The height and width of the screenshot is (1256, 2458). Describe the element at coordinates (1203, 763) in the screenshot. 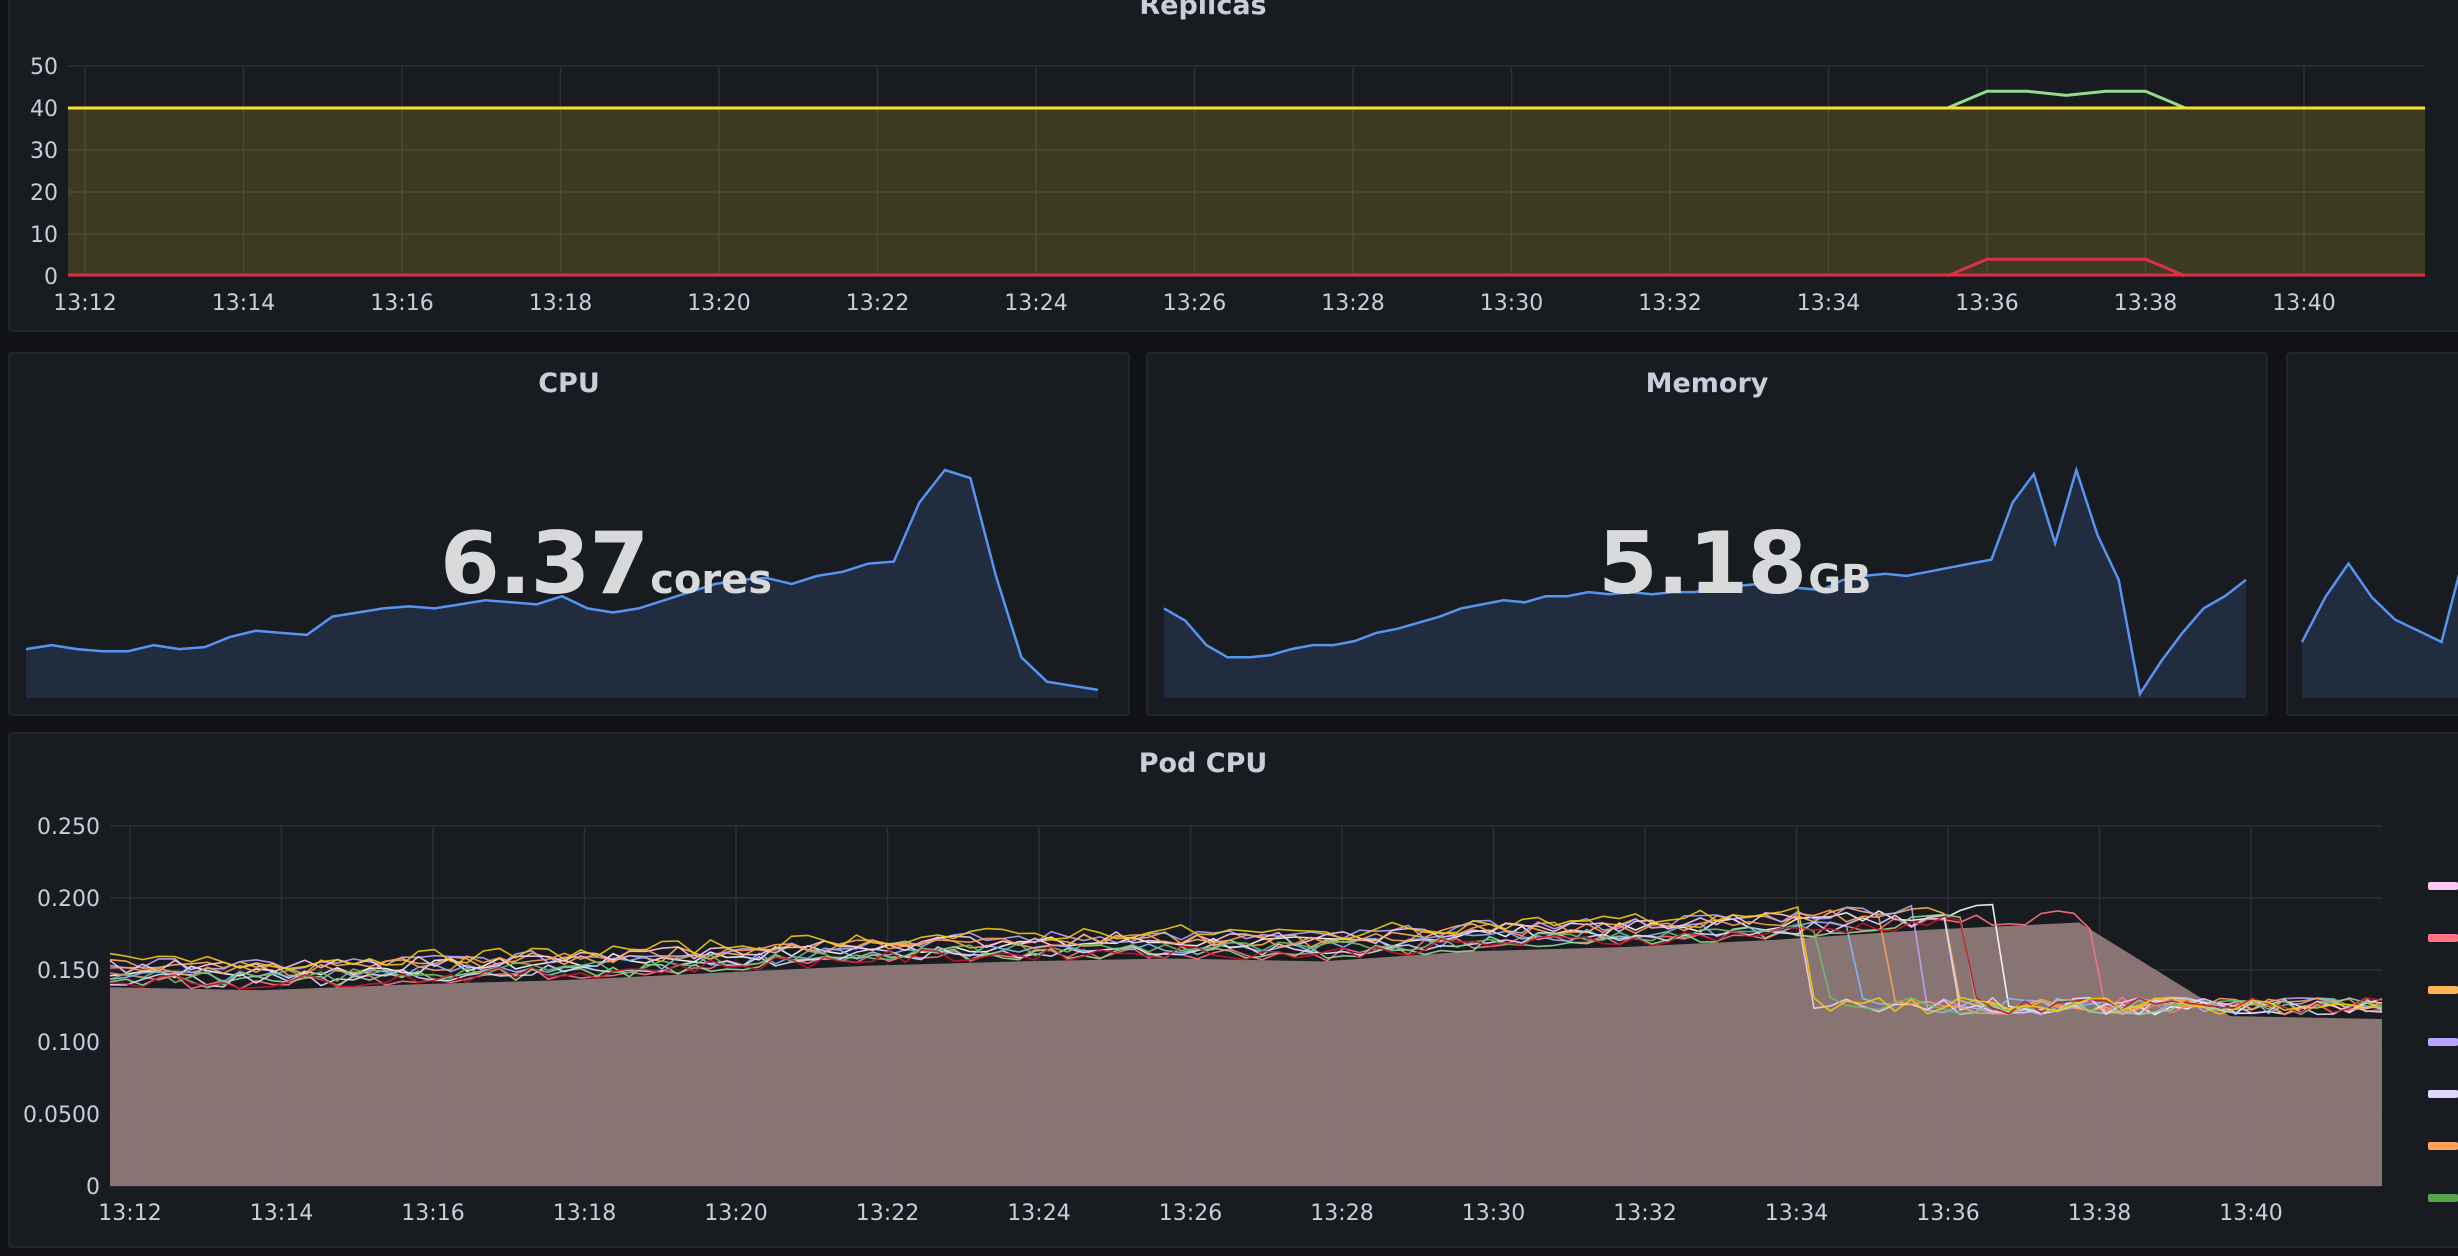

I see `panel-title: Pod CPU` at that location.